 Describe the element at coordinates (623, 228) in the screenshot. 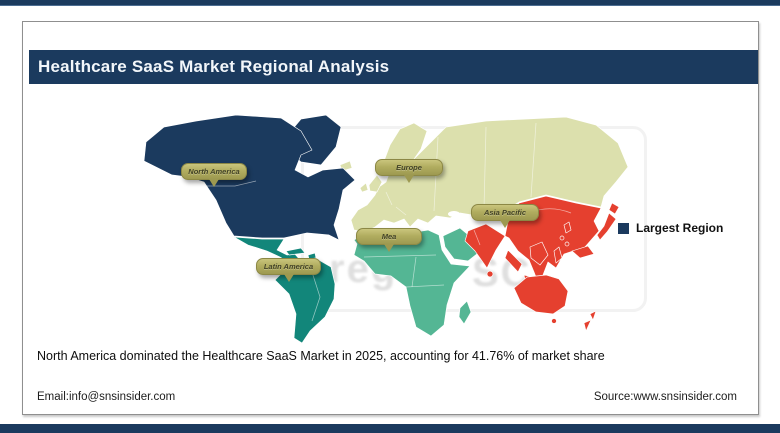

I see `legend-swatch` at that location.